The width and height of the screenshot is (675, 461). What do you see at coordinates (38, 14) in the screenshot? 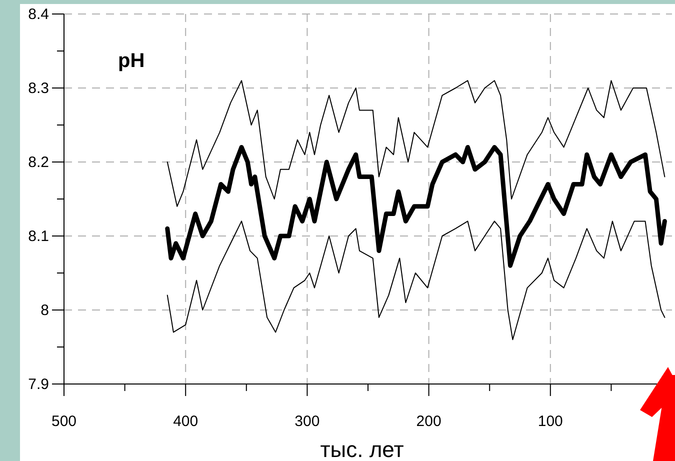
I see `y-tick-label: 8.4` at bounding box center [38, 14].